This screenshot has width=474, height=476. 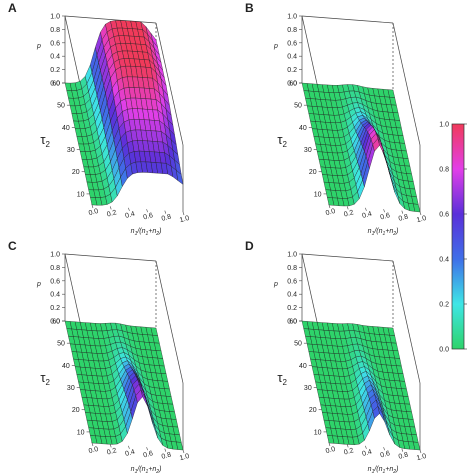 What do you see at coordinates (47, 144) in the screenshot?
I see `tau-subscript: 2` at bounding box center [47, 144].